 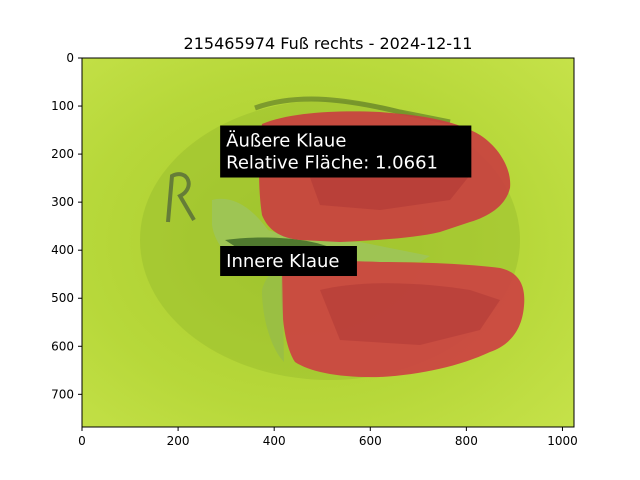 I want to click on y-tick-label: 600, so click(x=62, y=346).